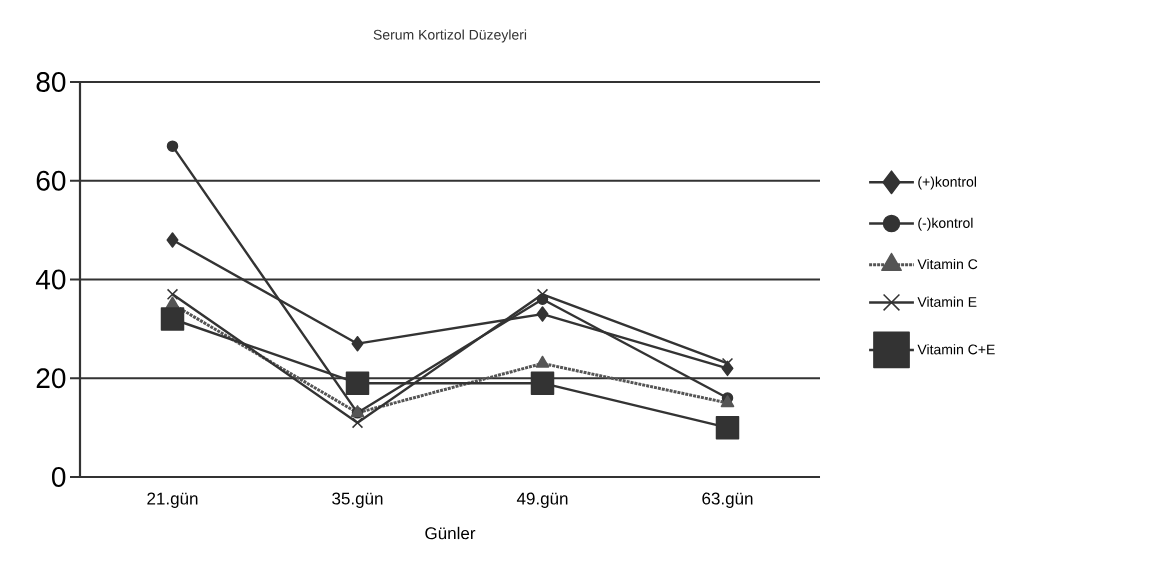 This screenshot has height=565, width=1155. I want to click on x-axis-title: Günler, so click(450, 533).